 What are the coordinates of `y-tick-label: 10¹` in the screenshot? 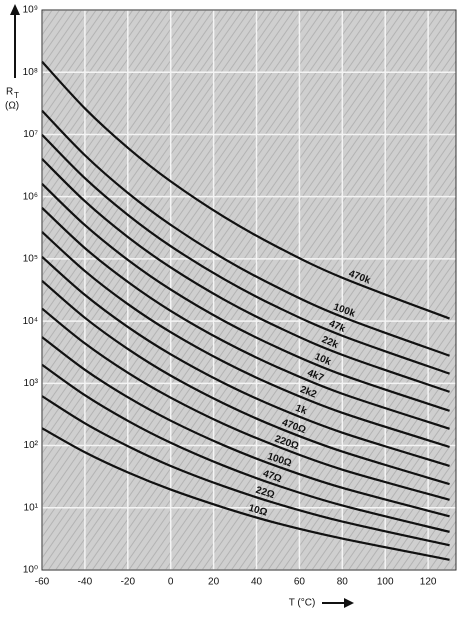 It's located at (31, 507).